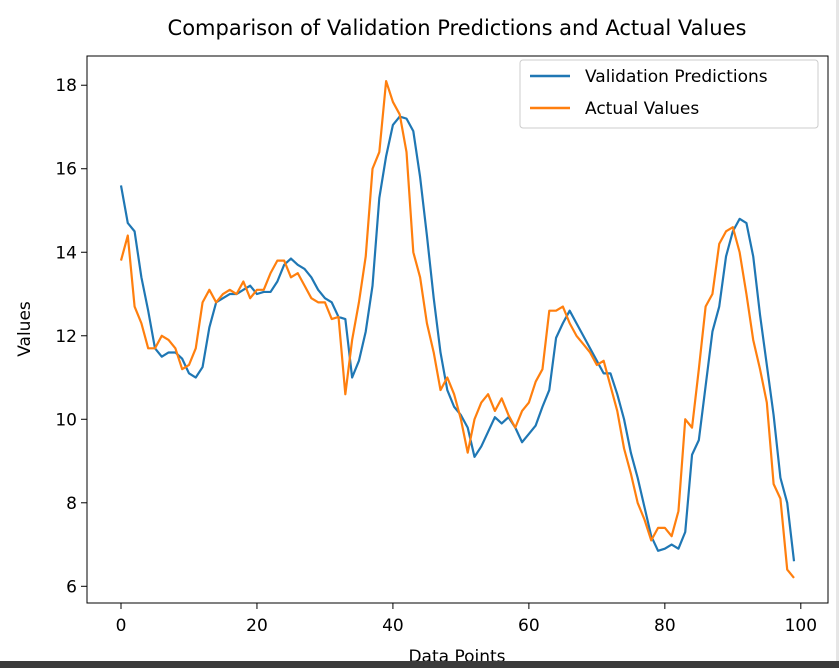 The image size is (839, 668). I want to click on bottom-bar, so click(419, 664).